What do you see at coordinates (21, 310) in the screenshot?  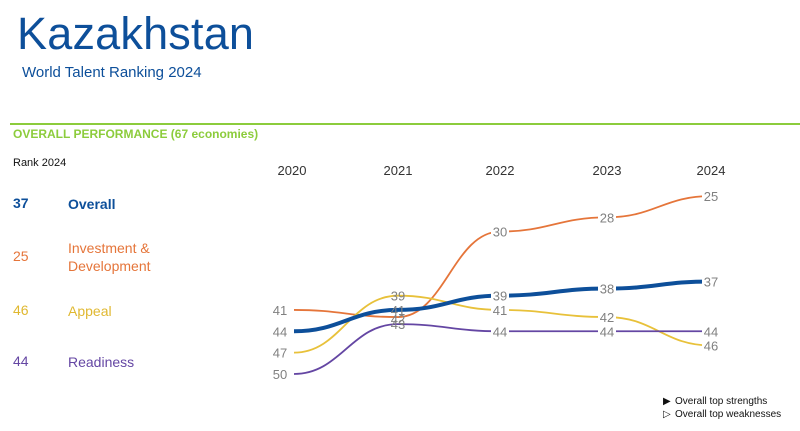 I see `factor-rank: 46` at bounding box center [21, 310].